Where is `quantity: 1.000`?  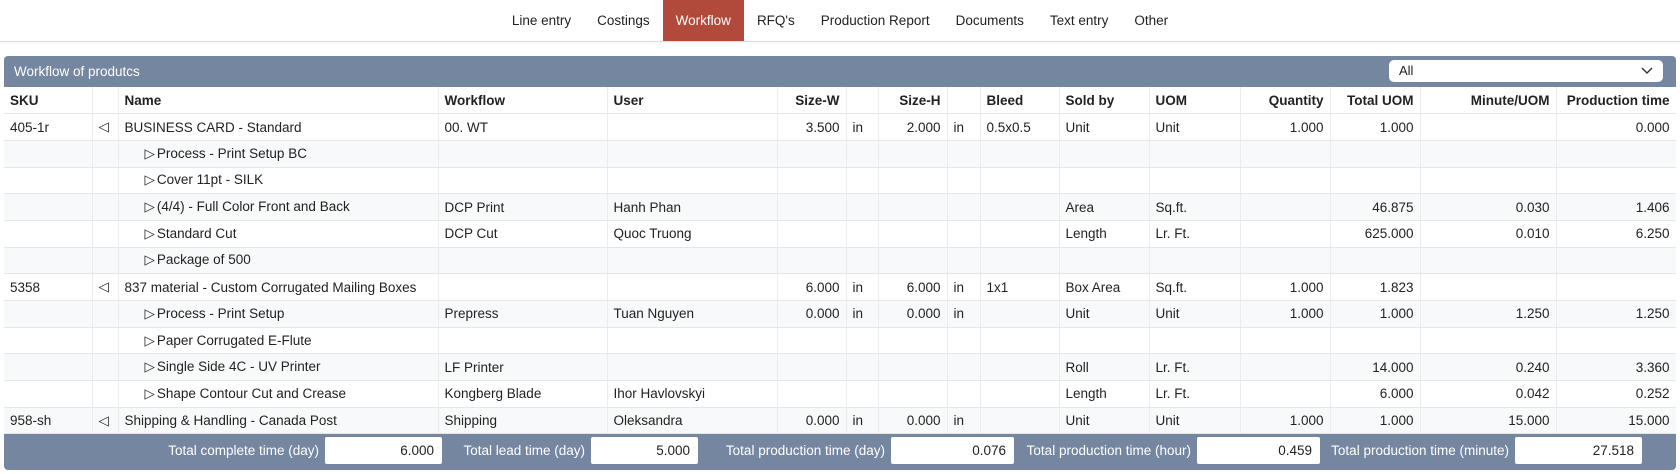 quantity: 1.000 is located at coordinates (1306, 127).